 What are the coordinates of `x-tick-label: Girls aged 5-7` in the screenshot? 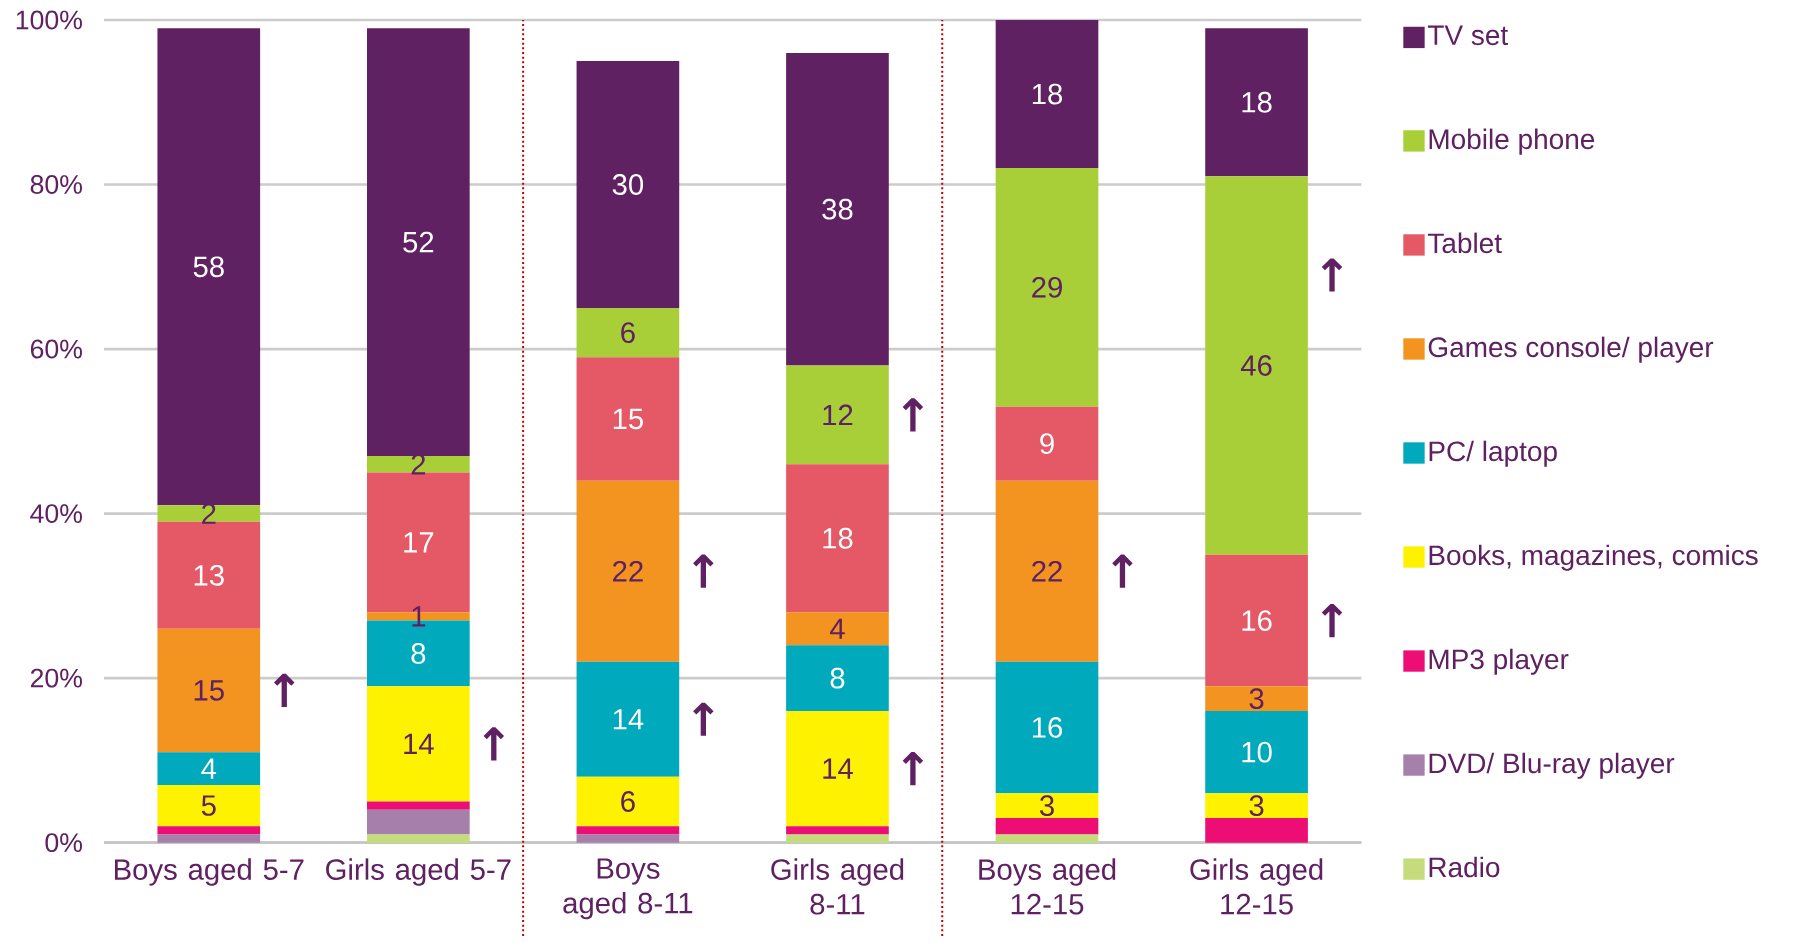 It's located at (418, 872).